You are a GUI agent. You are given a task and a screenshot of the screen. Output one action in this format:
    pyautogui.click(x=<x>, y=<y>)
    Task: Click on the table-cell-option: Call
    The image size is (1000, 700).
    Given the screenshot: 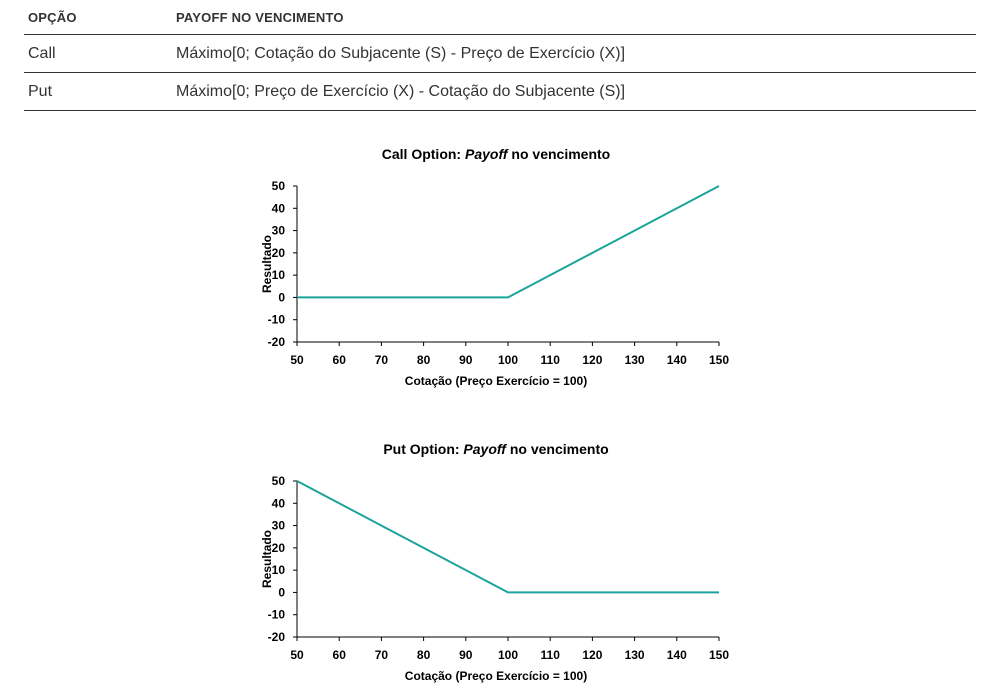 What is the action you would take?
    pyautogui.click(x=98, y=53)
    